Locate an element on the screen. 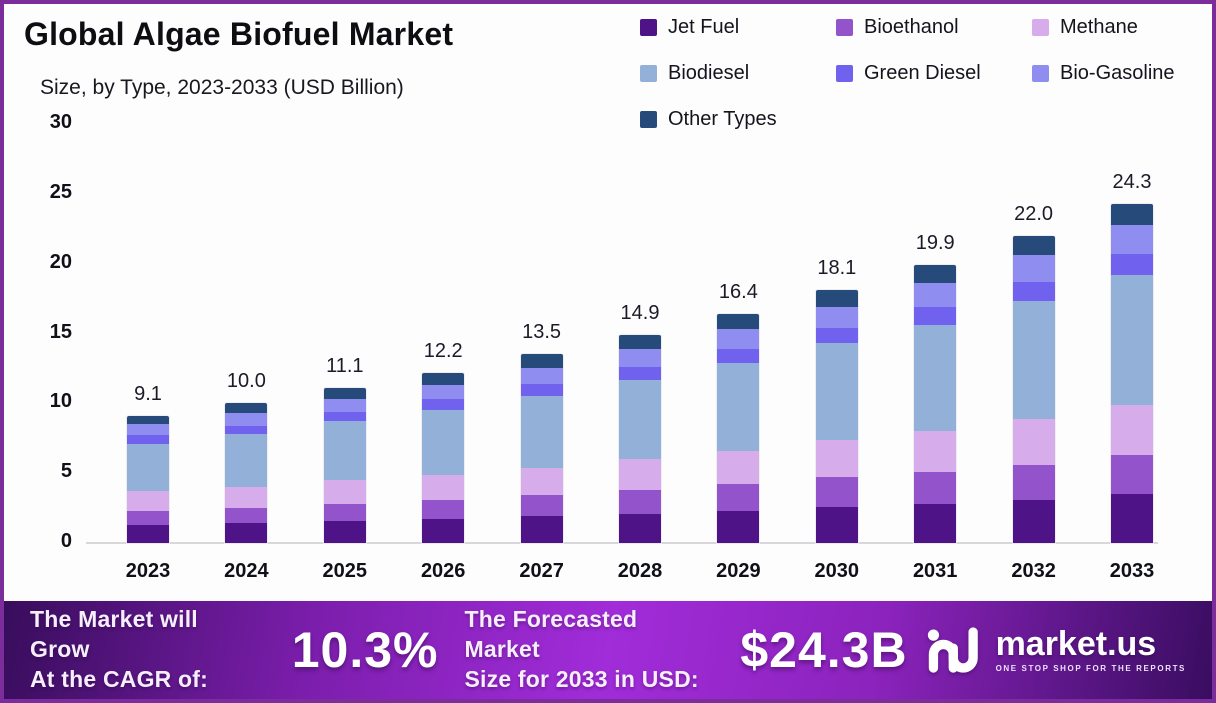 The width and height of the screenshot is (1216, 703). bar-2025 is located at coordinates (344, 465).